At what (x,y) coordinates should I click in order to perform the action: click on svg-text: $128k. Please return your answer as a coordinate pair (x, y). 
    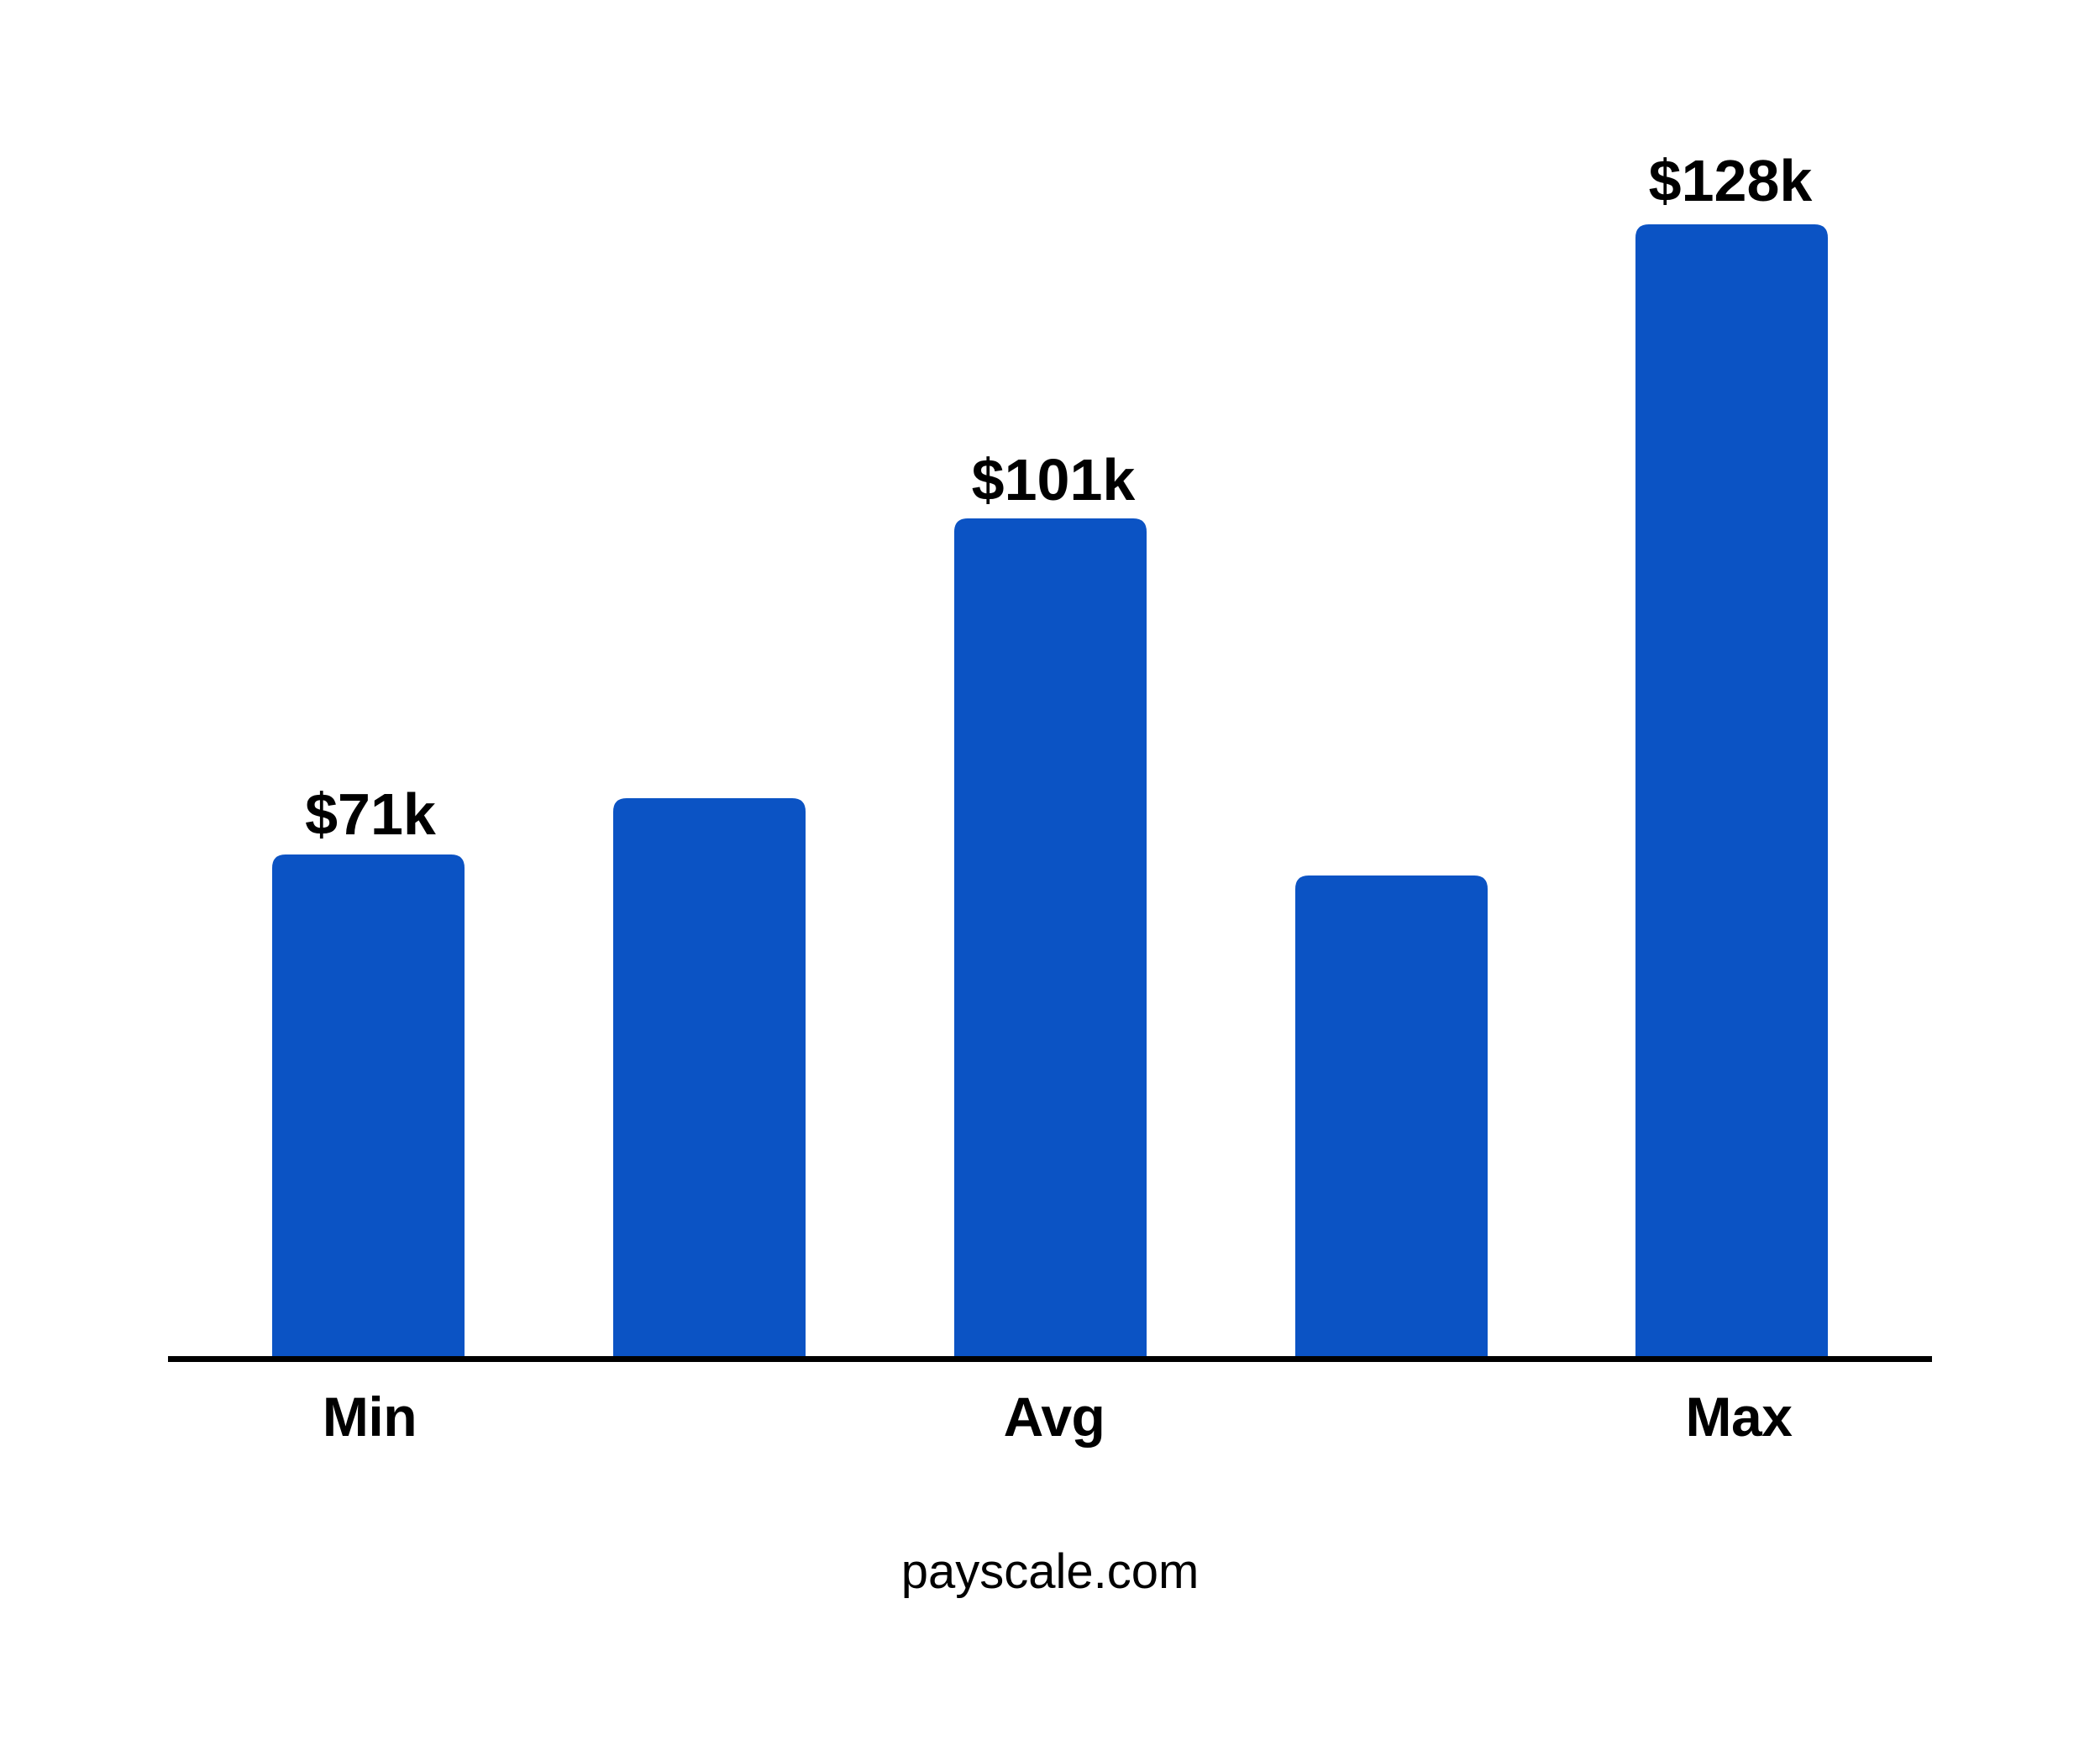
    Looking at the image, I should click on (1731, 180).